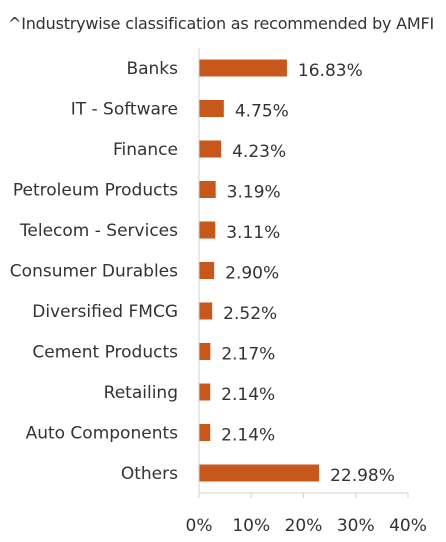 Image resolution: width=446 pixels, height=542 pixels. Describe the element at coordinates (149, 474) in the screenshot. I see `category-label: Others` at that location.